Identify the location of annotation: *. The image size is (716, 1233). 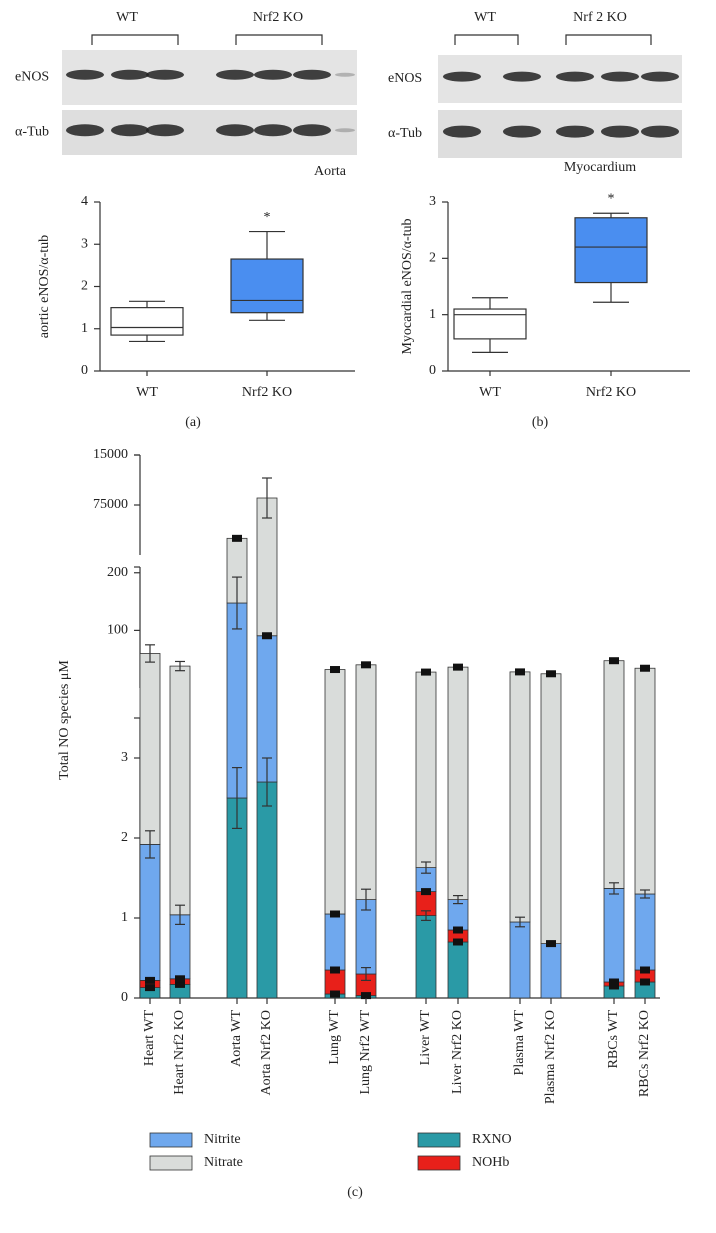
(611, 198).